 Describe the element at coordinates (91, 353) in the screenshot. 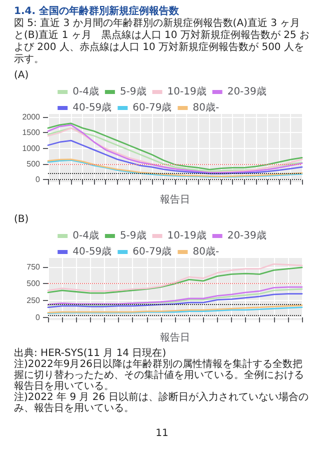

I see `source-note: 出典: HER-SYS(11 月 14 日現在)` at that location.